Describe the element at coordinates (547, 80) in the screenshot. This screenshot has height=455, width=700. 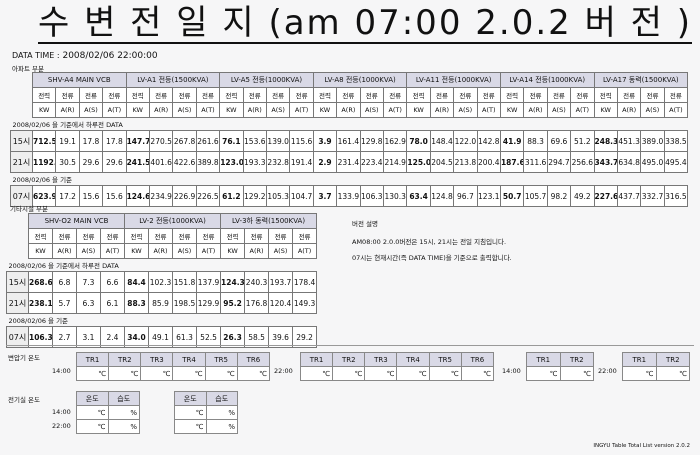
I see `group-header: LV-A14 전등(1000KVA)` at that location.